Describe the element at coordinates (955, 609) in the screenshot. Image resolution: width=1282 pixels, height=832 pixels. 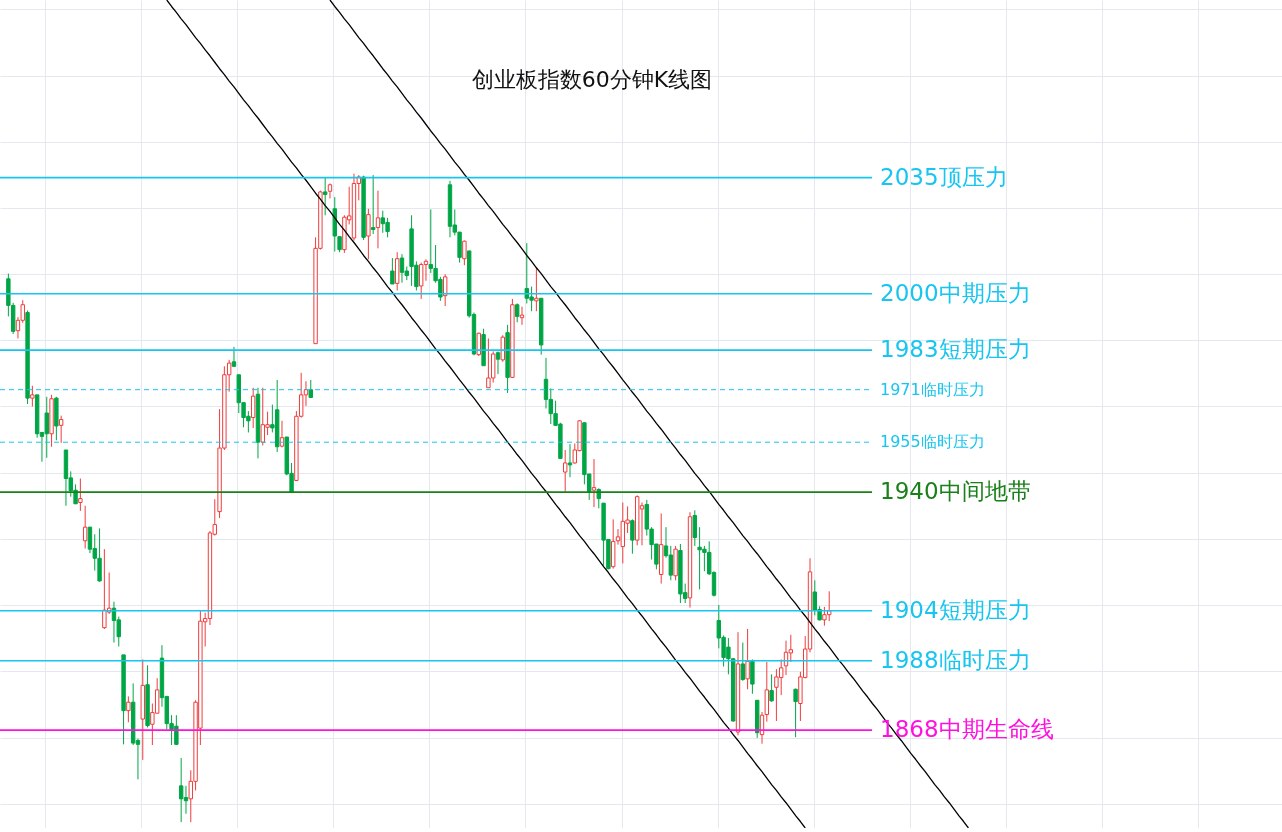
I see `ref-line-label: 1904短期压力` at that location.